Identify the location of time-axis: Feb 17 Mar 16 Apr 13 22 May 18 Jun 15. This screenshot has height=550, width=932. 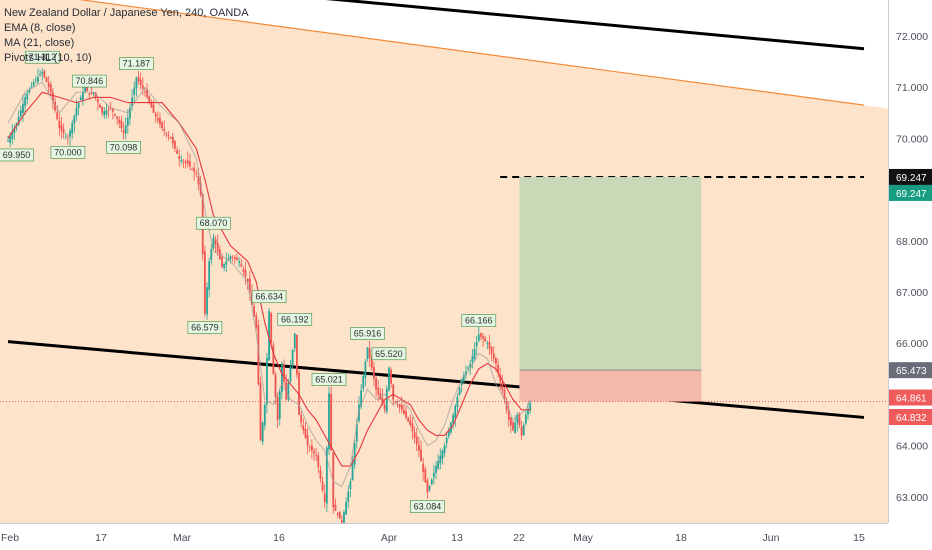
(466, 536).